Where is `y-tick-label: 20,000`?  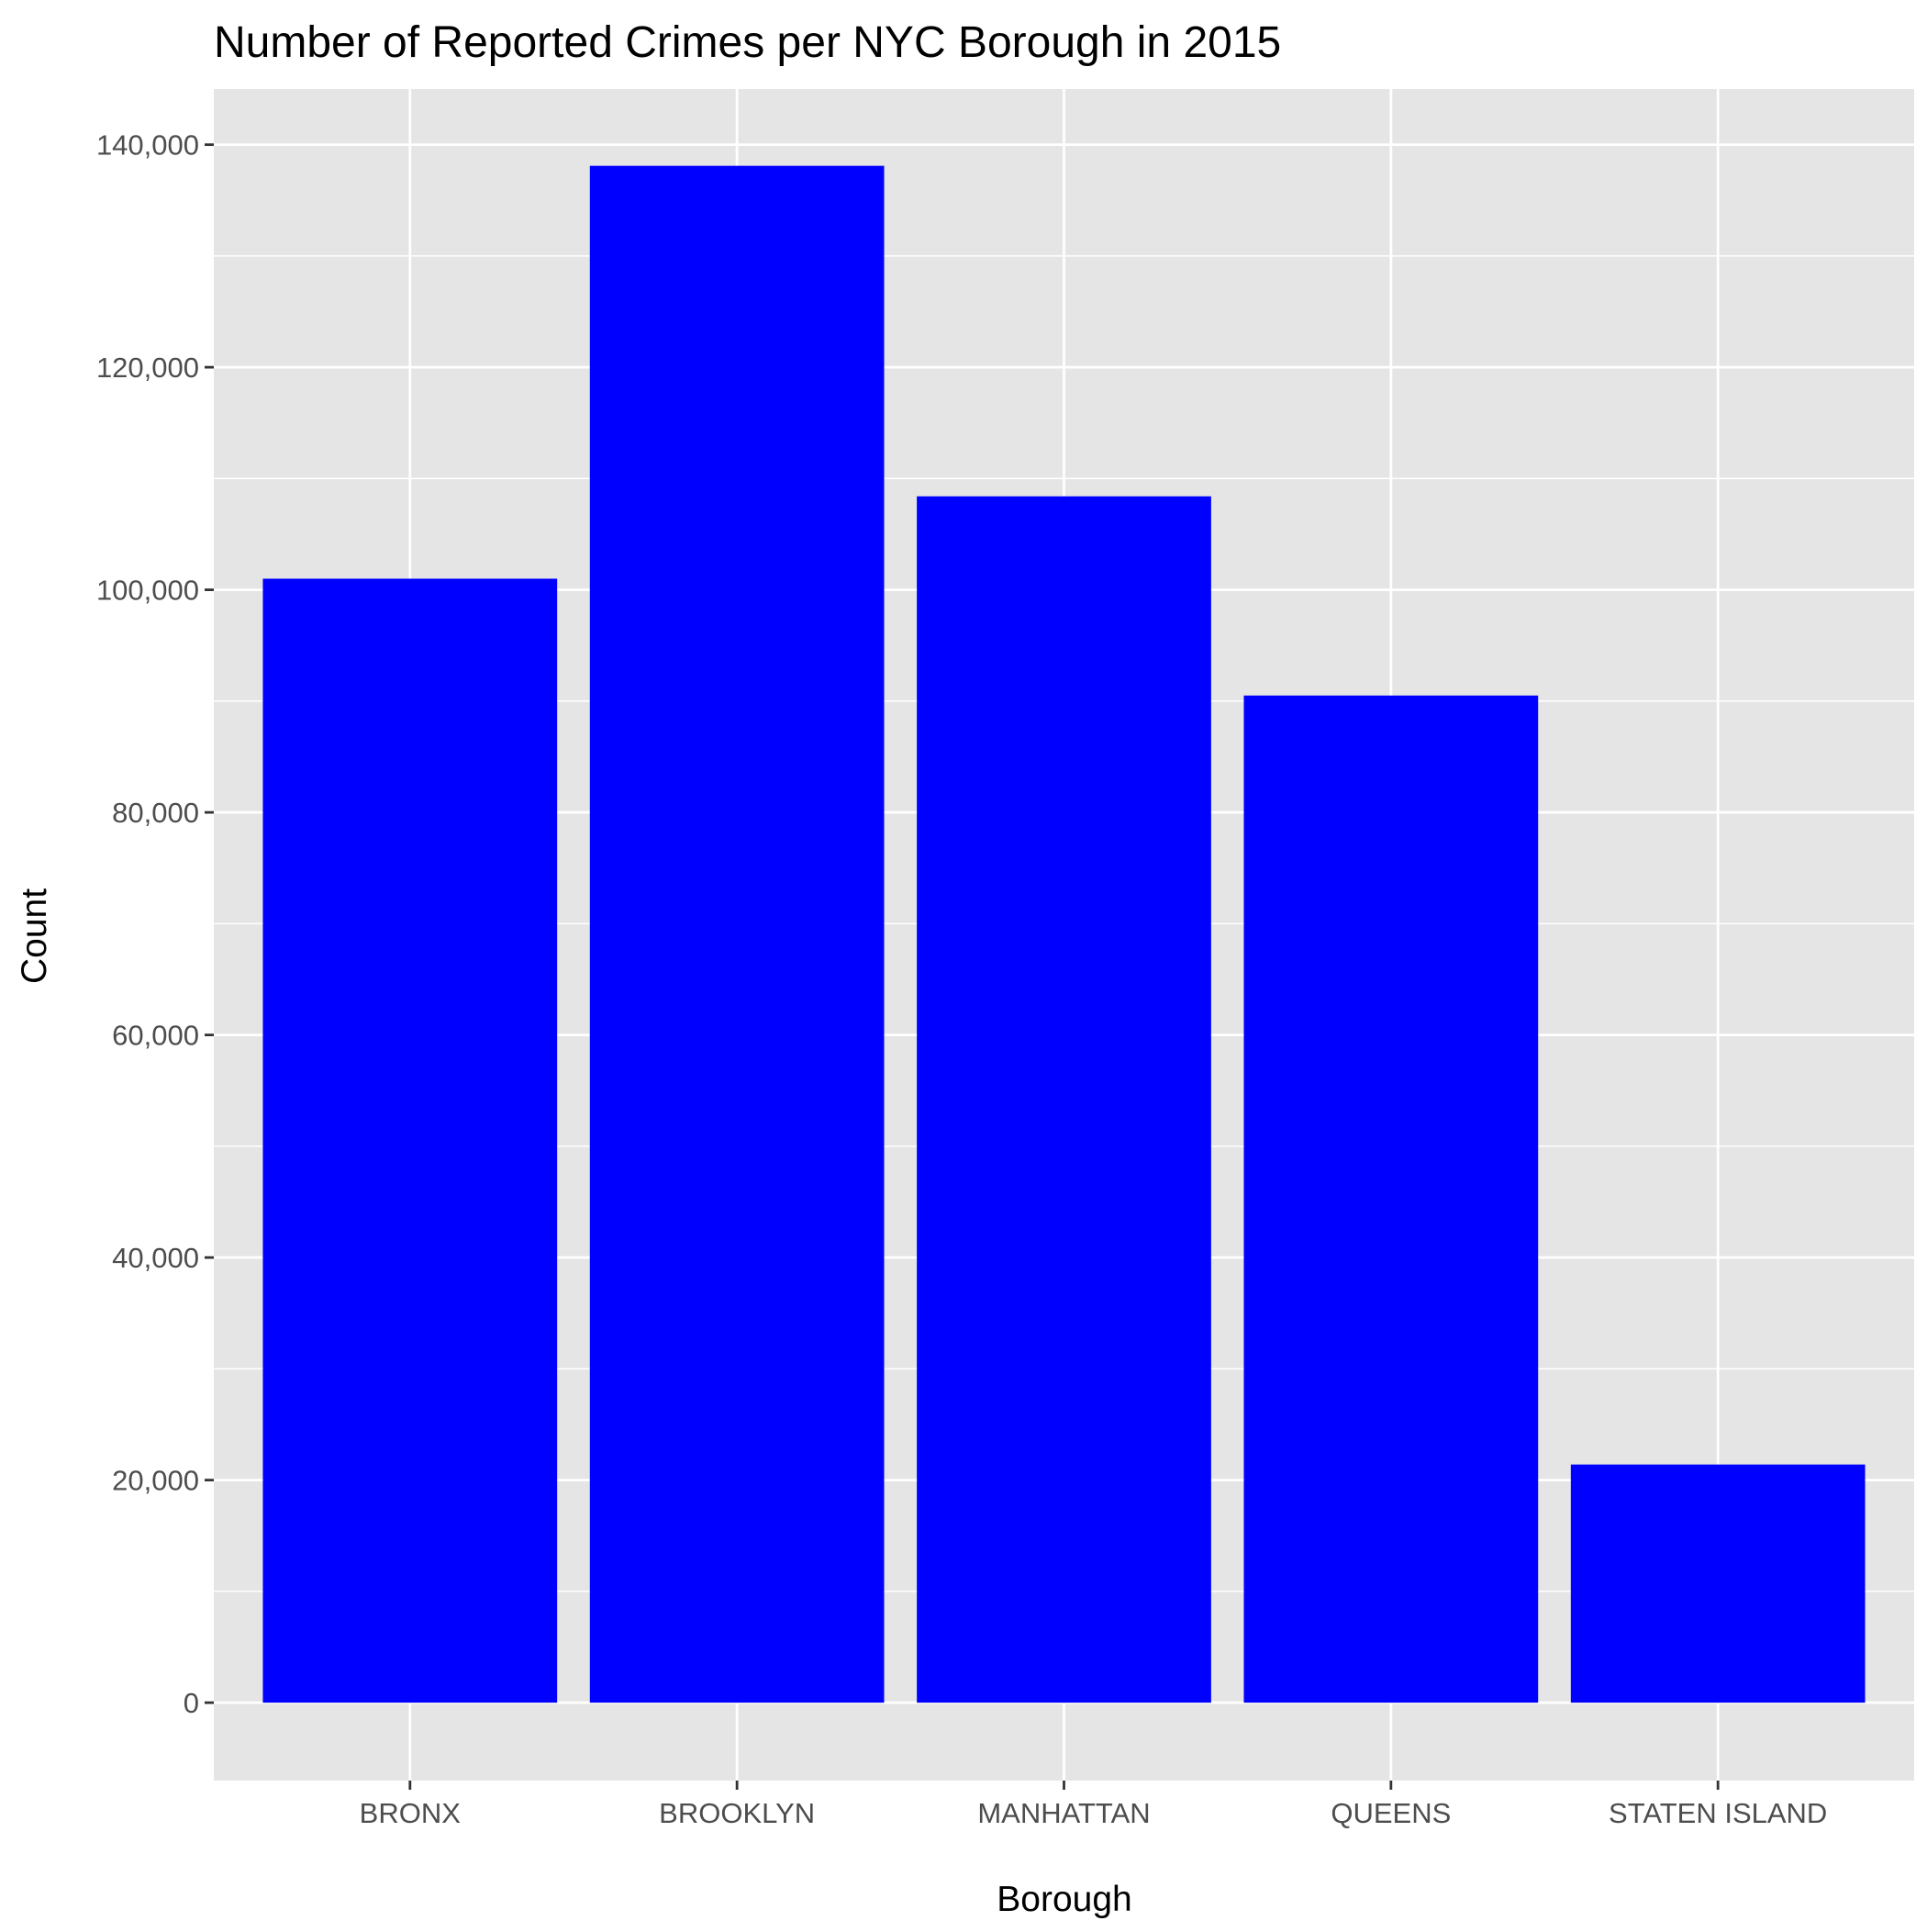
y-tick-label: 20,000 is located at coordinates (155, 1481).